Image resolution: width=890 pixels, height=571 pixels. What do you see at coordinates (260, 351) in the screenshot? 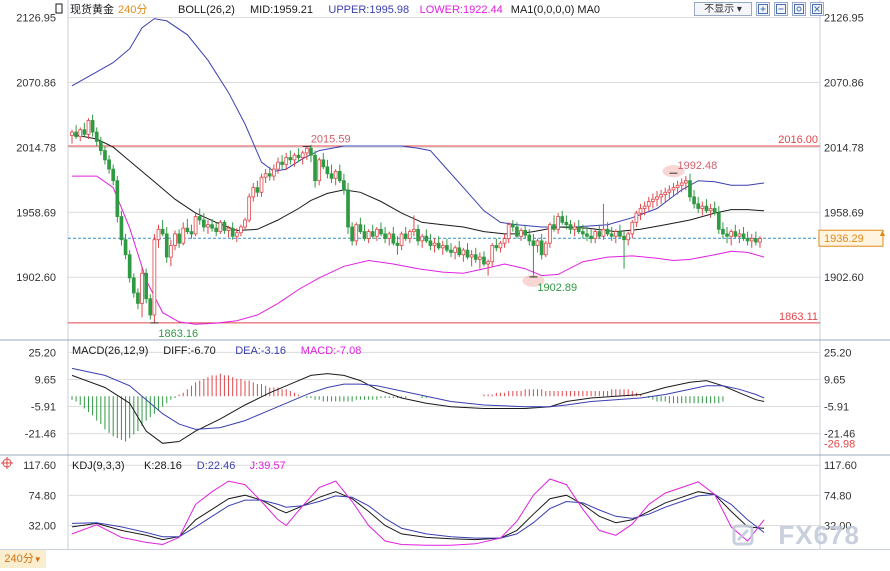
I see `legend-item: DEA:-3.16` at bounding box center [260, 351].